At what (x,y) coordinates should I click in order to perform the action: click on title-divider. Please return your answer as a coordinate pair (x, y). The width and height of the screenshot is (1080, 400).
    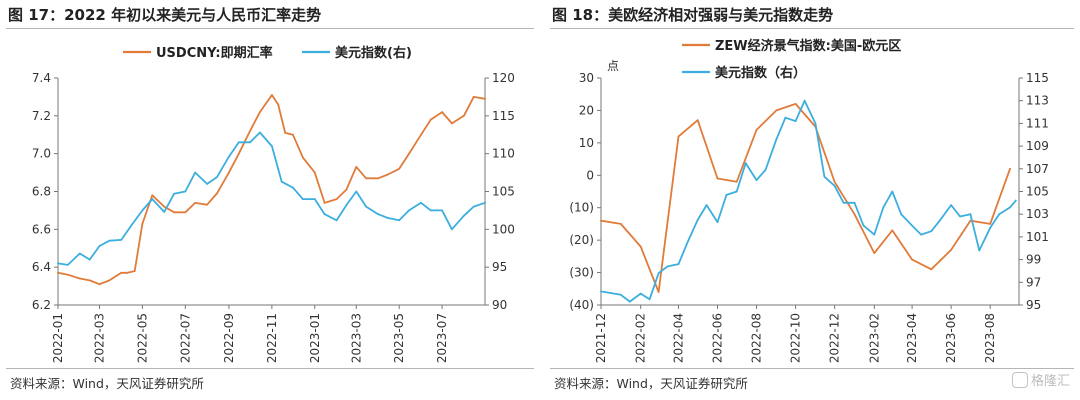
    Looking at the image, I should click on (270, 28).